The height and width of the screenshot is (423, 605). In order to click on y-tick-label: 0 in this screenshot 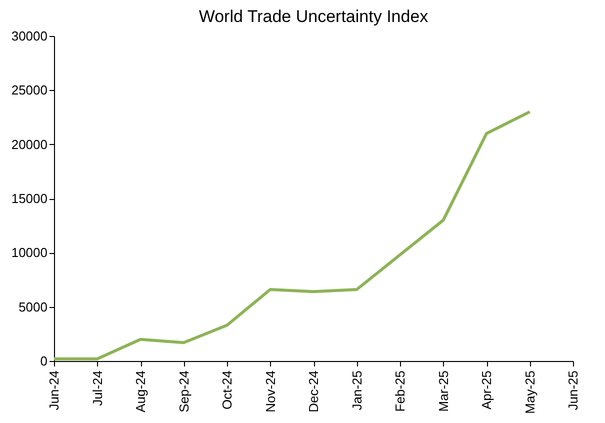, I will do `click(44, 361)`.